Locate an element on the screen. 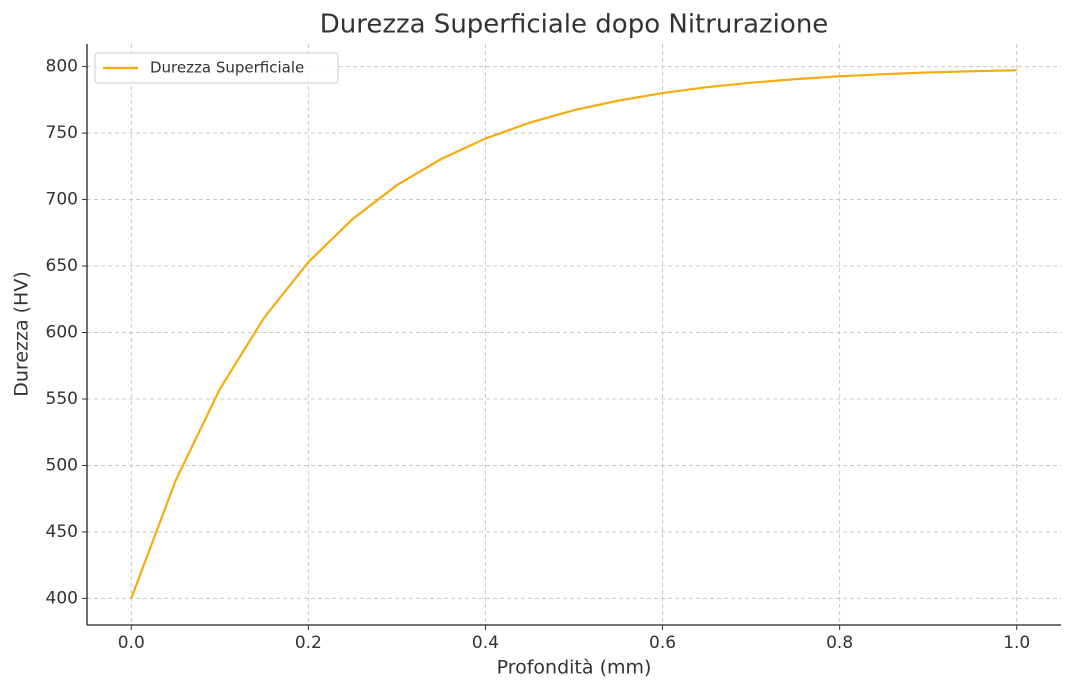 This screenshot has width=1073, height=692. y-tick-label: 800 is located at coordinates (62, 67).